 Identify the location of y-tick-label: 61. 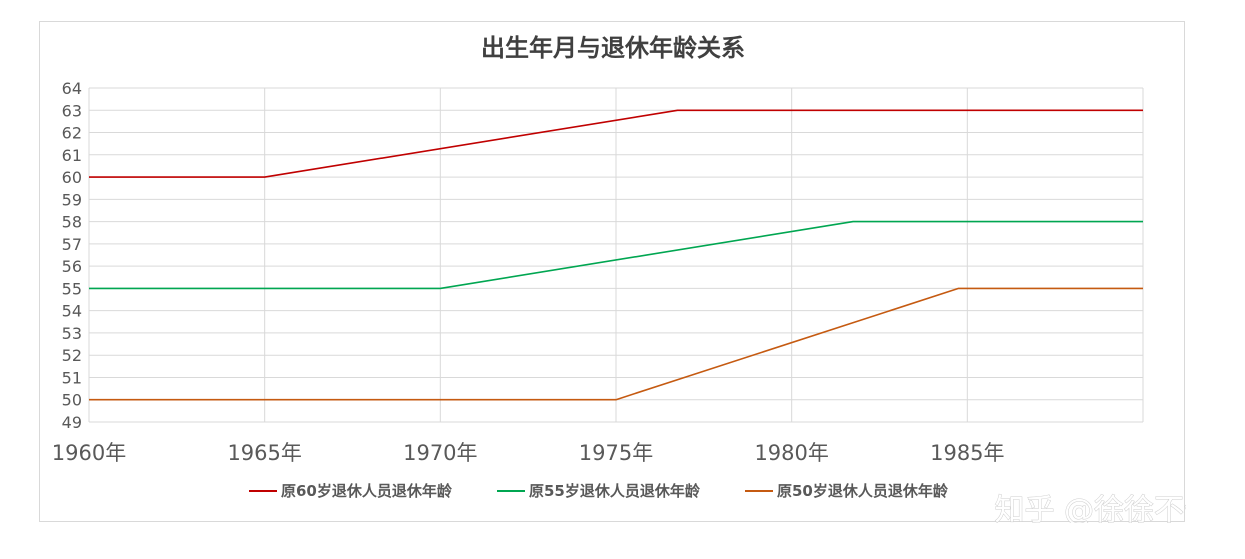
(72, 155).